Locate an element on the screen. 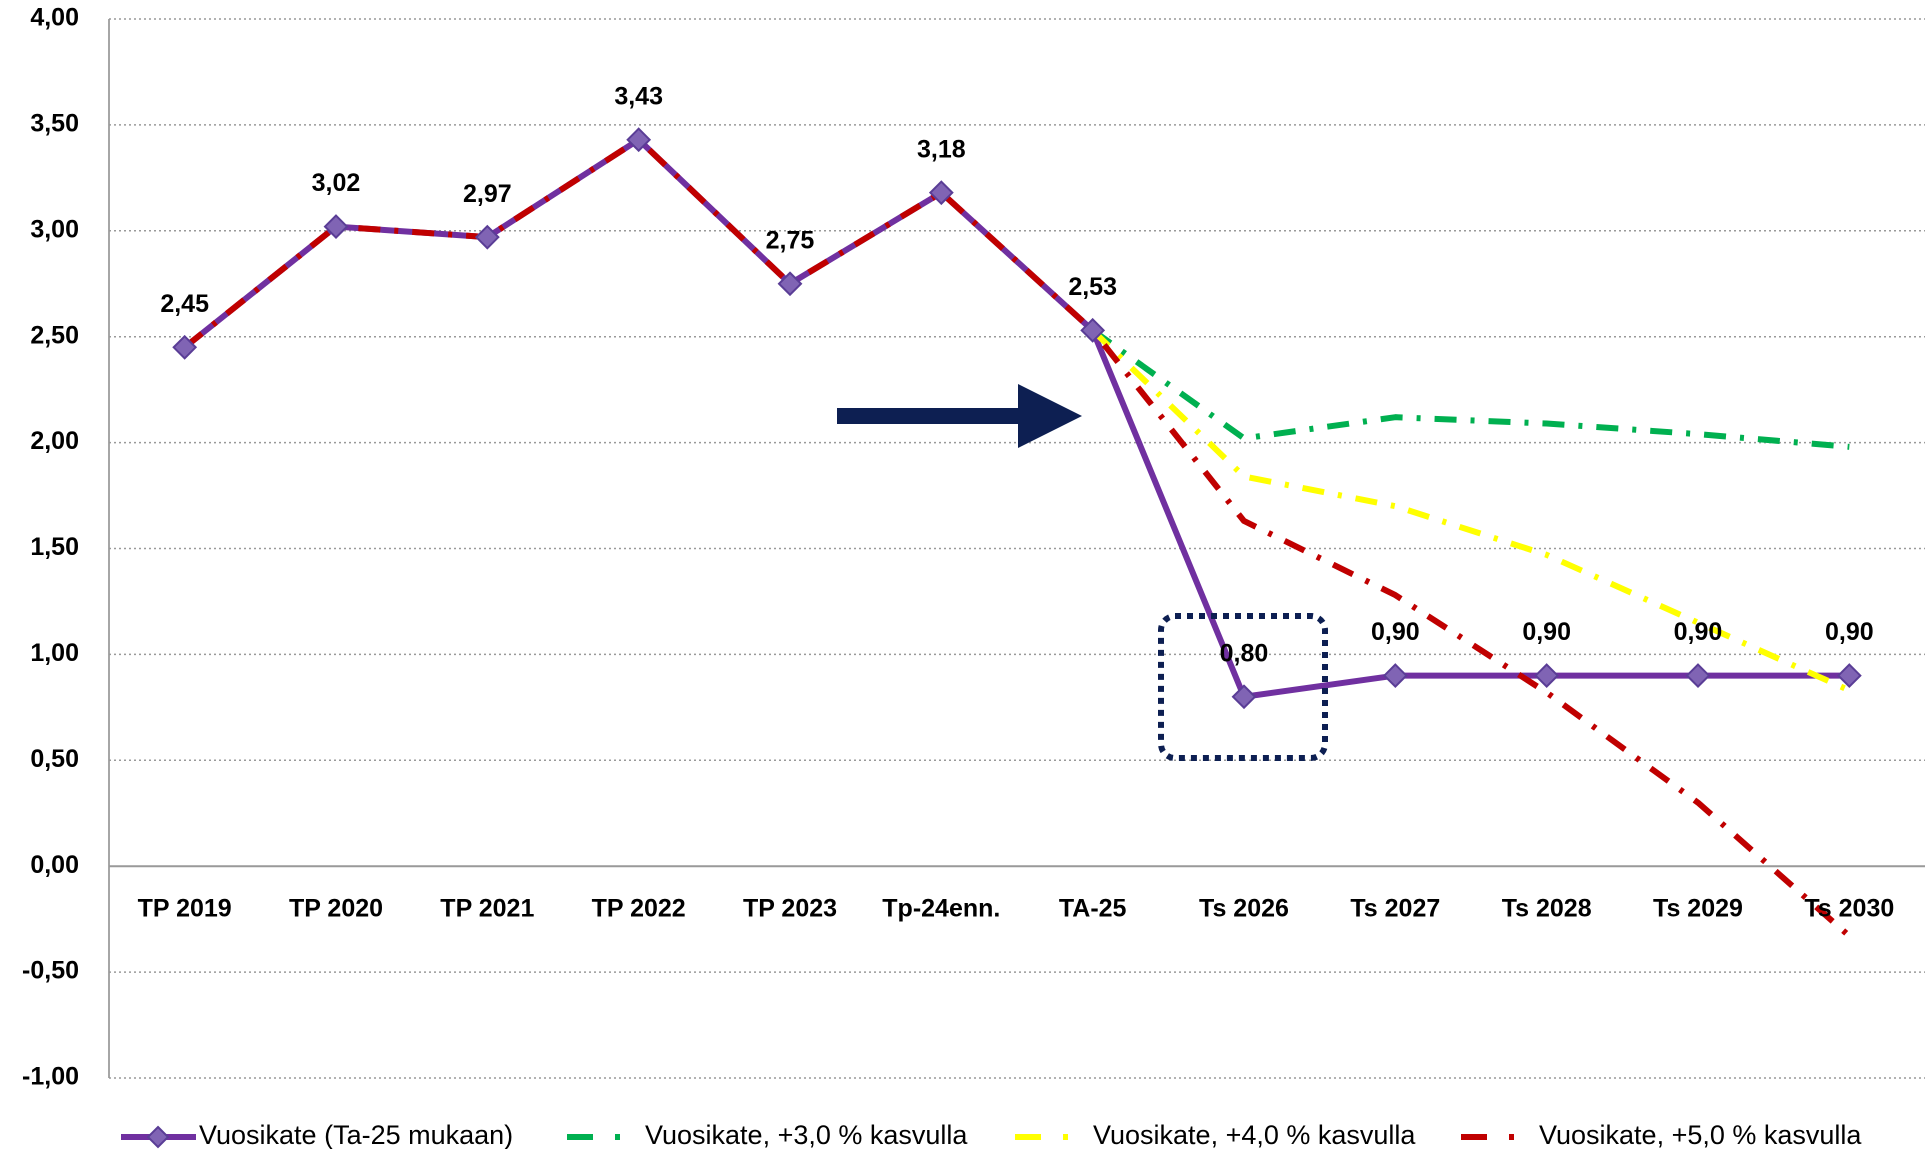 This screenshot has height=1149, width=1931. y-tick-label: 2,50 is located at coordinates (54, 335).